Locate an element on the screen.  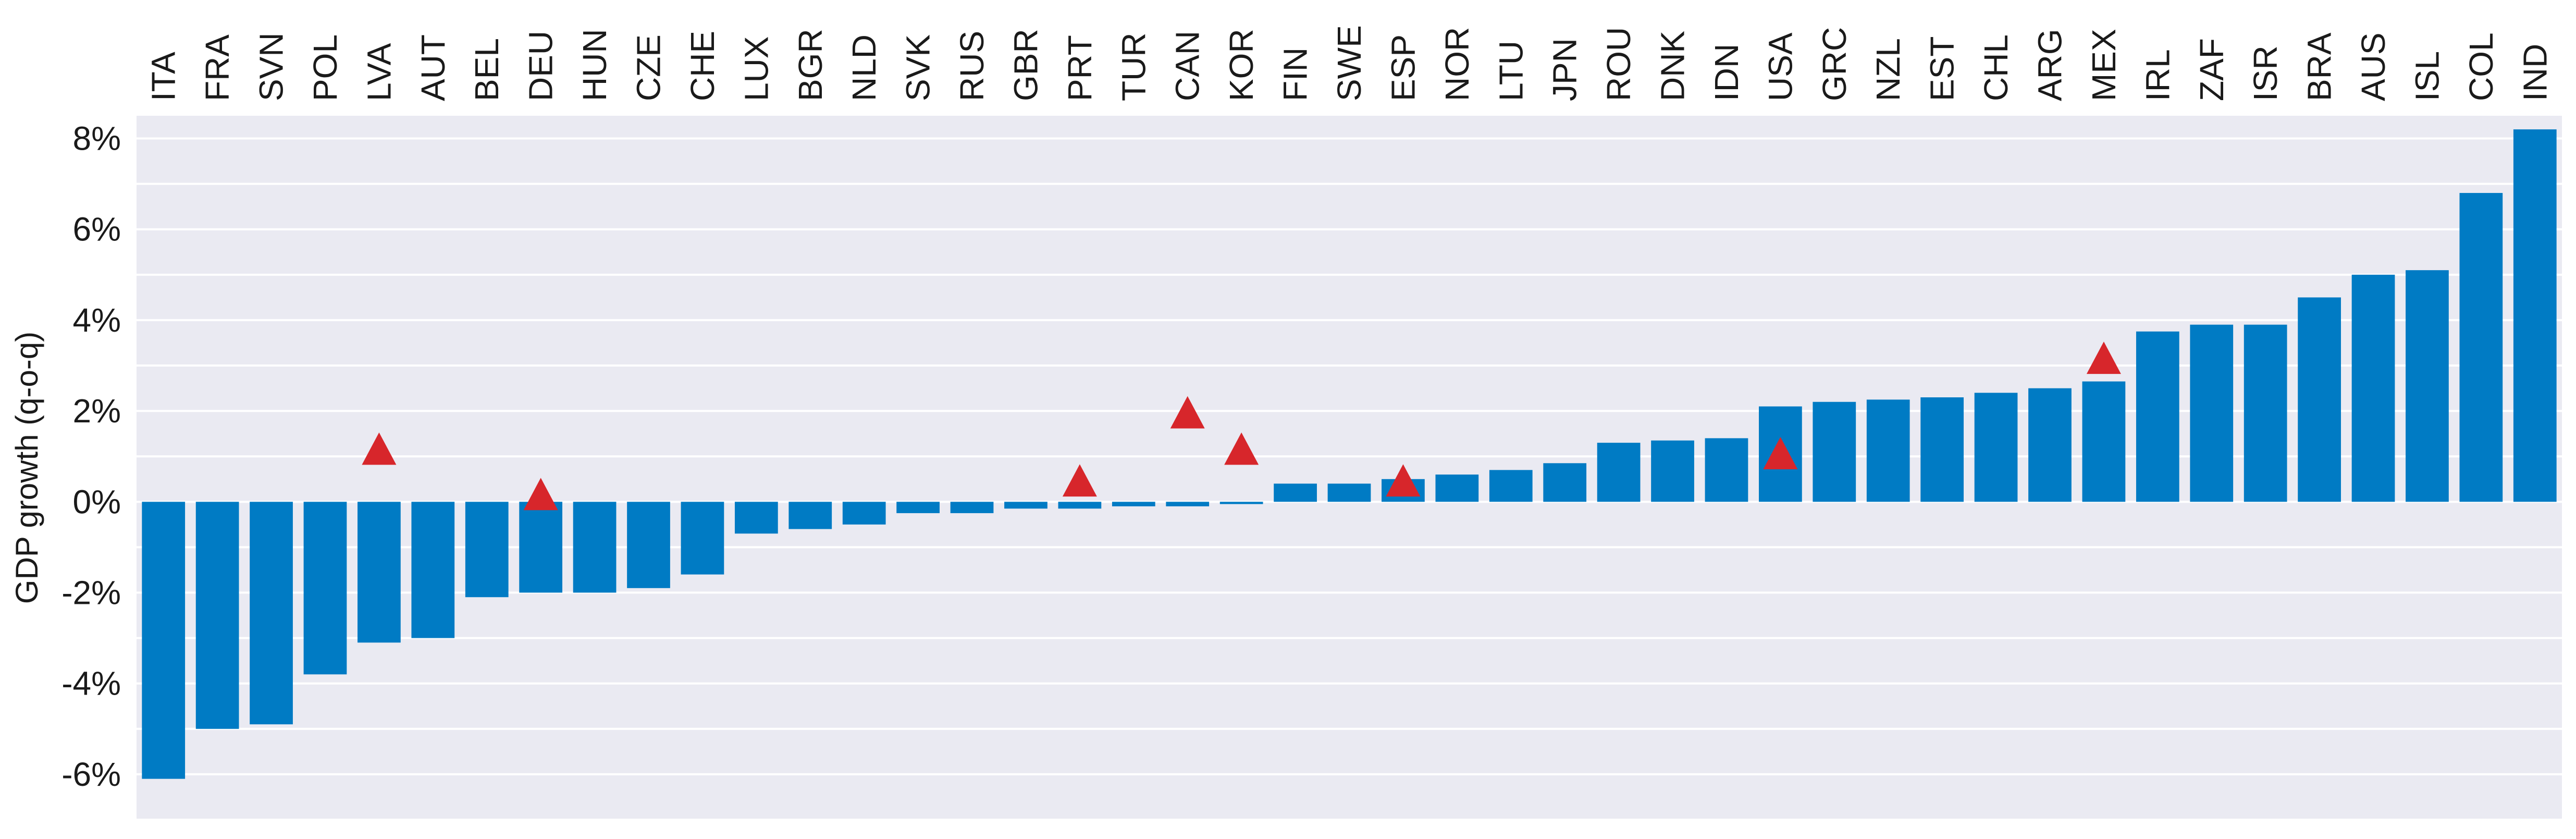
bar-nor is located at coordinates (1457, 488).